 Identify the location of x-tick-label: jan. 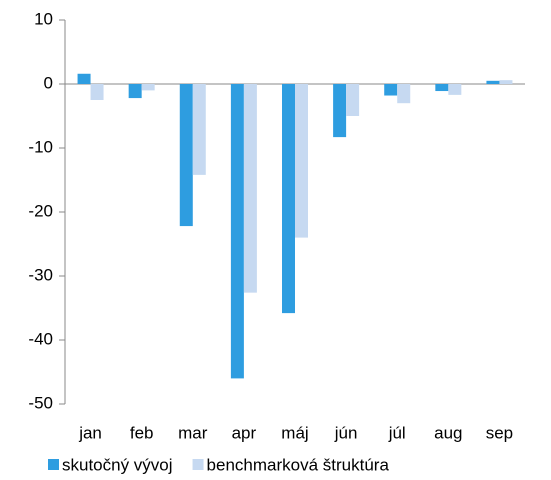
(90, 432).